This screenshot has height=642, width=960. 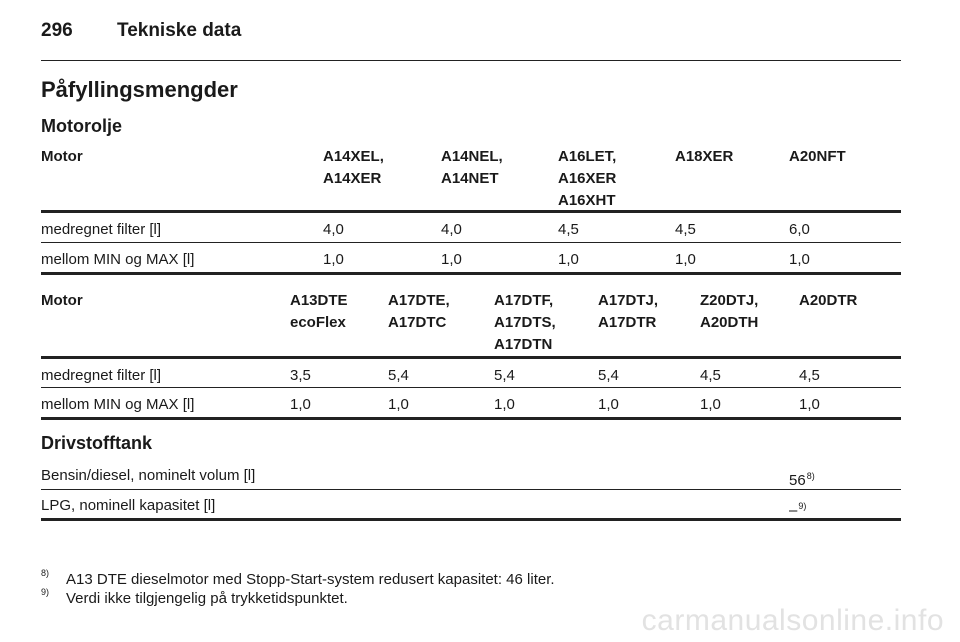 I want to click on table2-col-header: A17DTF, A17DTS, A17DTN, so click(x=525, y=322).